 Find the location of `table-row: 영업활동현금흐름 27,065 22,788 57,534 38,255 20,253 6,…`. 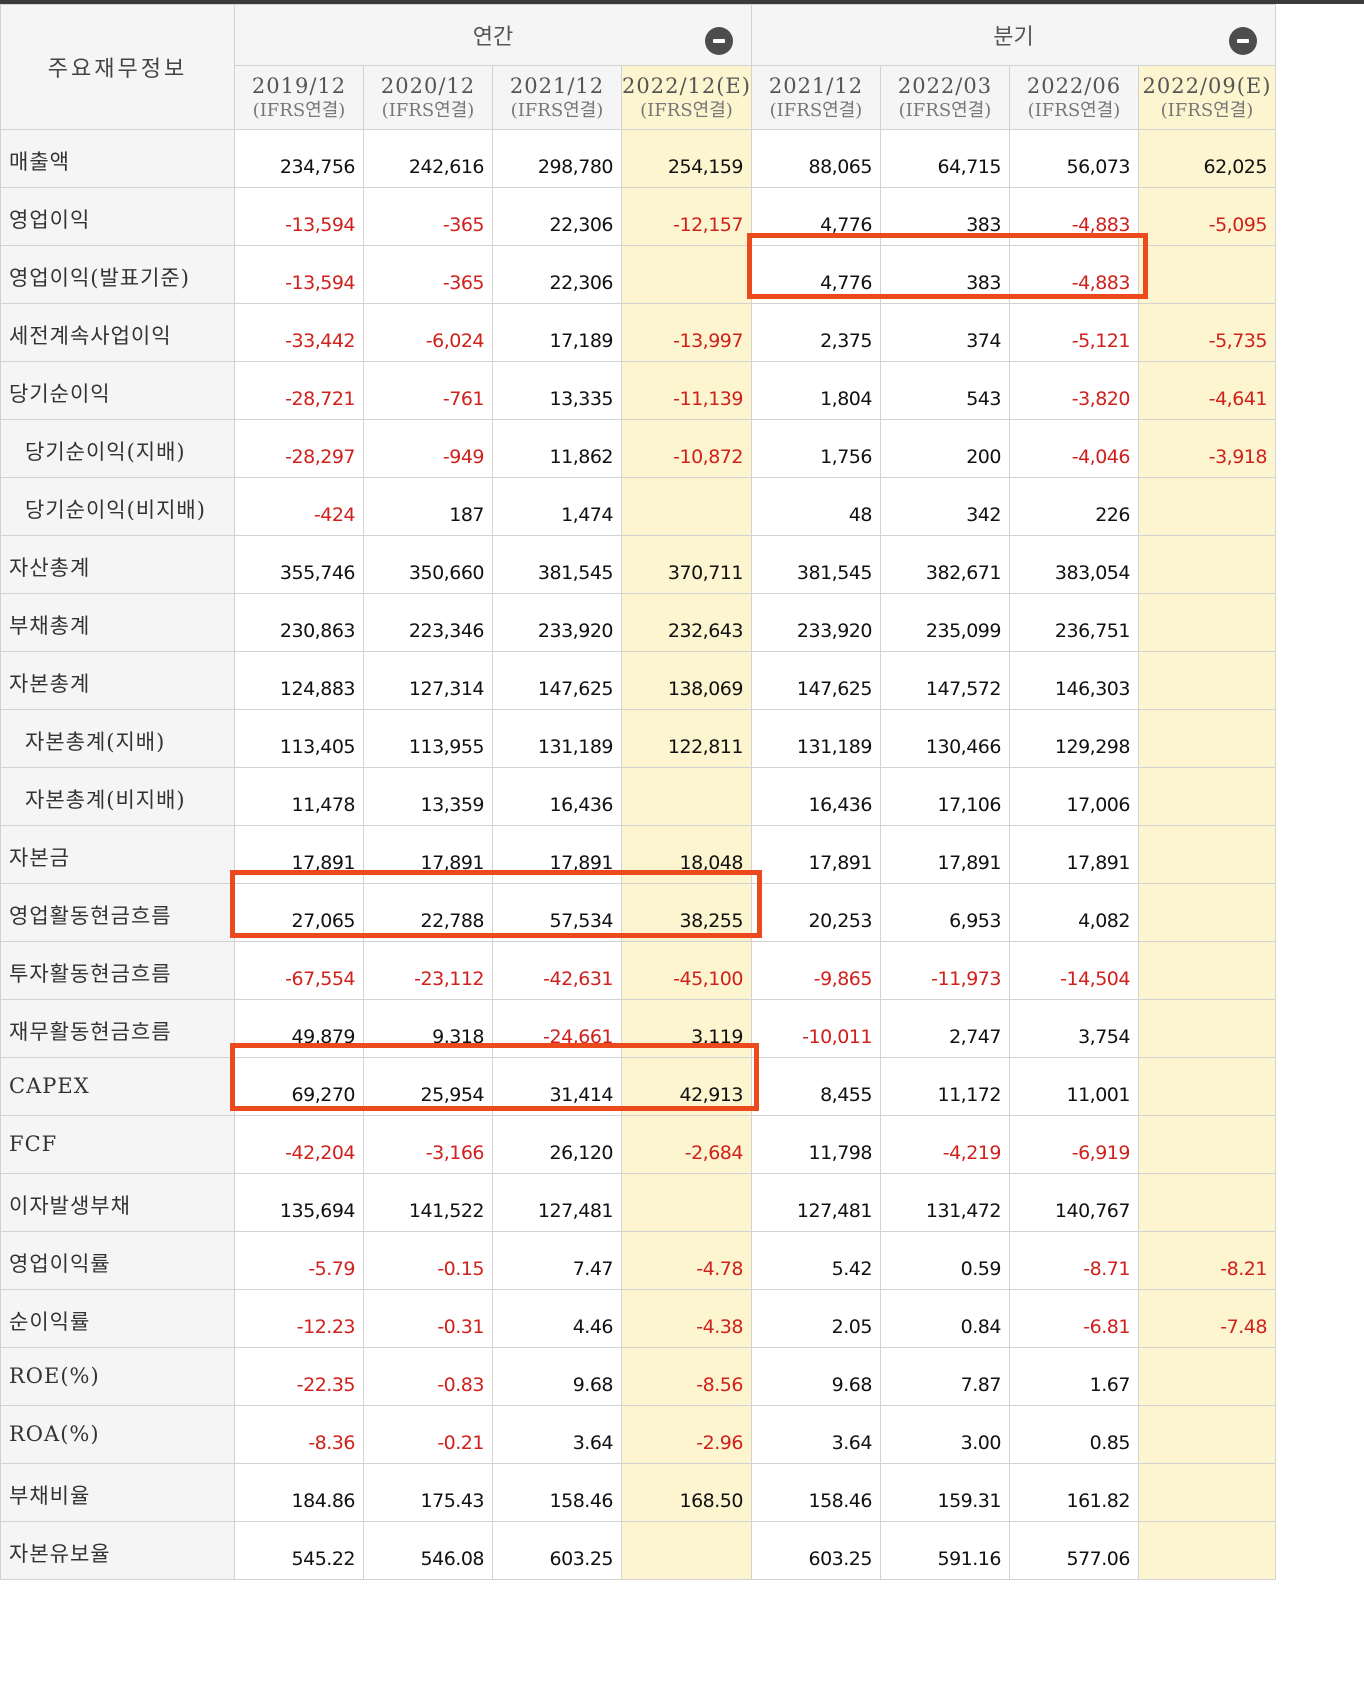

table-row: 영업활동현금흐름 27,065 22,788 57,534 38,255 20,253 6,… is located at coordinates (638, 912).